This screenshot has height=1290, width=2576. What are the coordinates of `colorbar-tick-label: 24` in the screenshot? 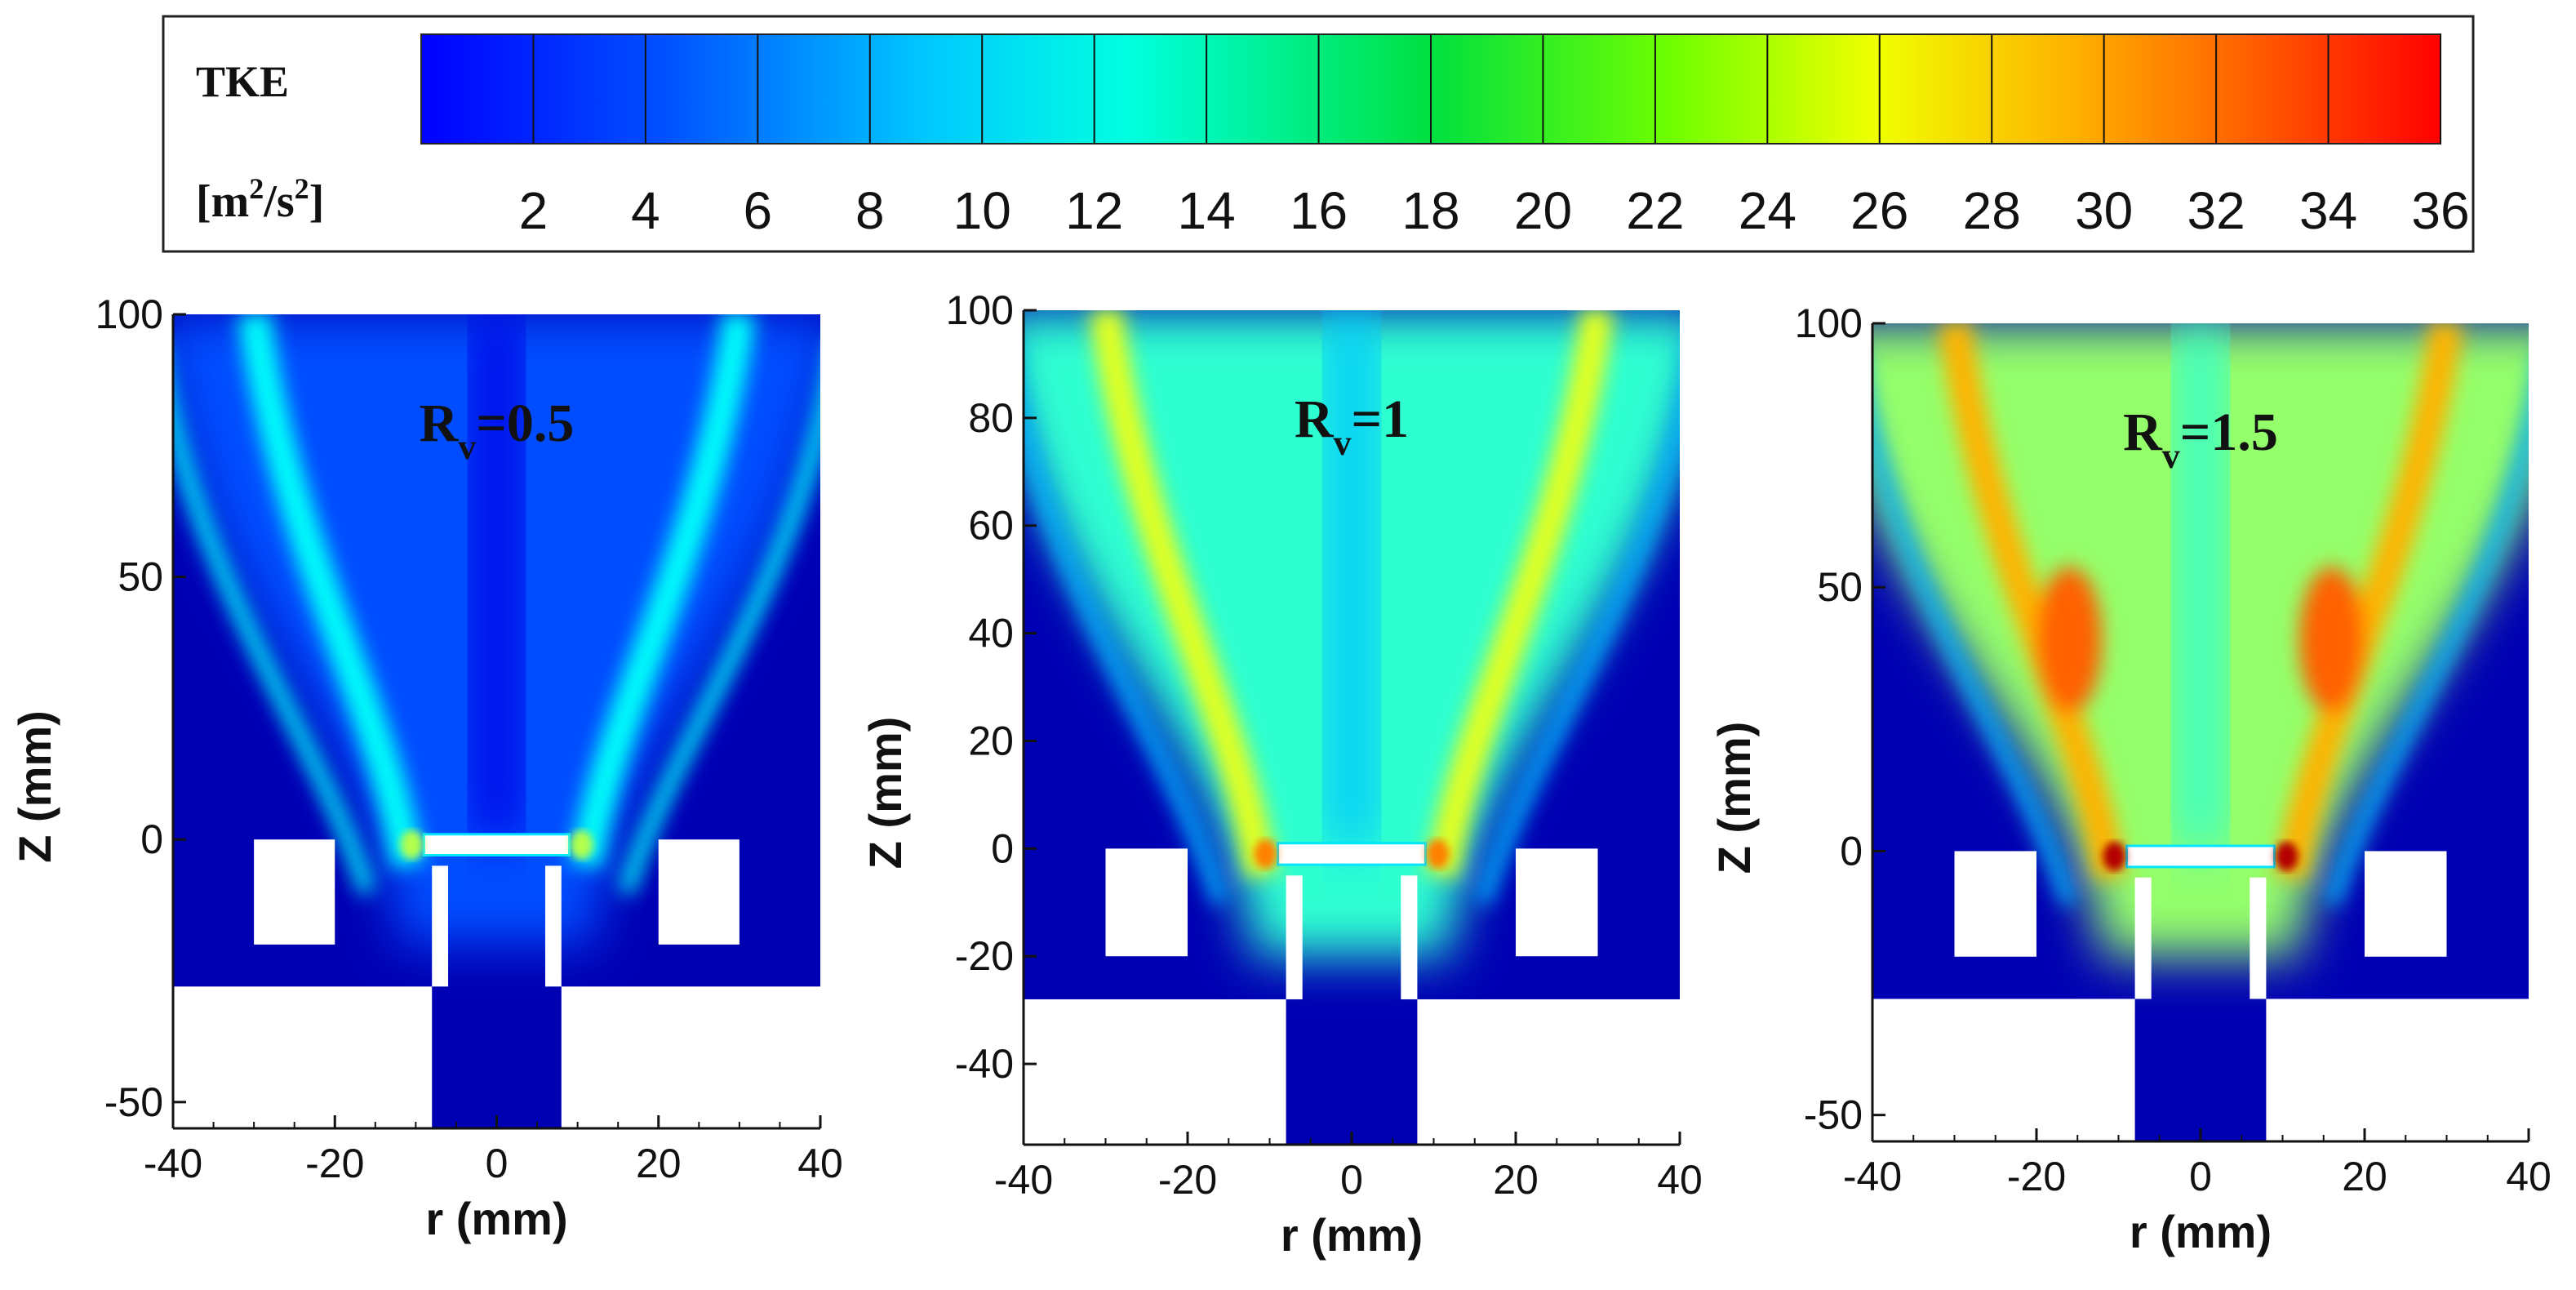 It's located at (1768, 210).